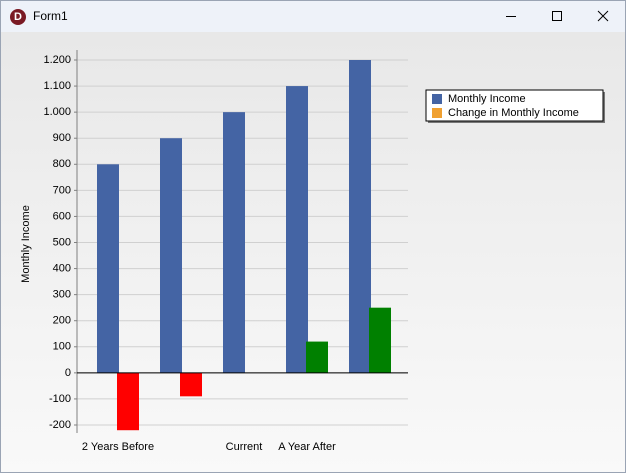  What do you see at coordinates (57, 86) in the screenshot?
I see `y-tick-label: 1.100` at bounding box center [57, 86].